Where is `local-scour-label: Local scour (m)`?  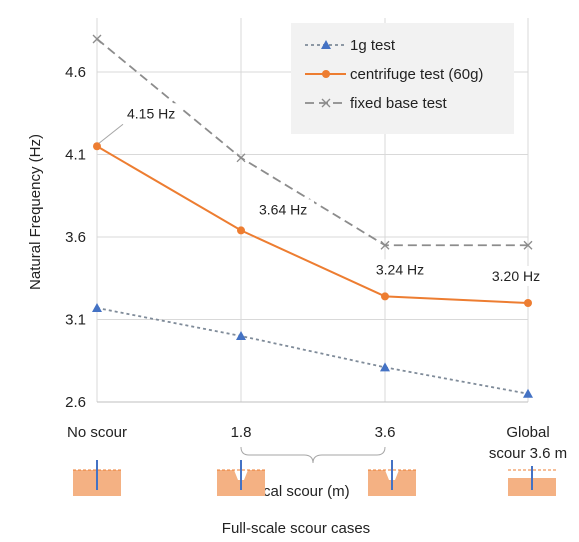 local-scour-label: Local scour (m) is located at coordinates (297, 491).